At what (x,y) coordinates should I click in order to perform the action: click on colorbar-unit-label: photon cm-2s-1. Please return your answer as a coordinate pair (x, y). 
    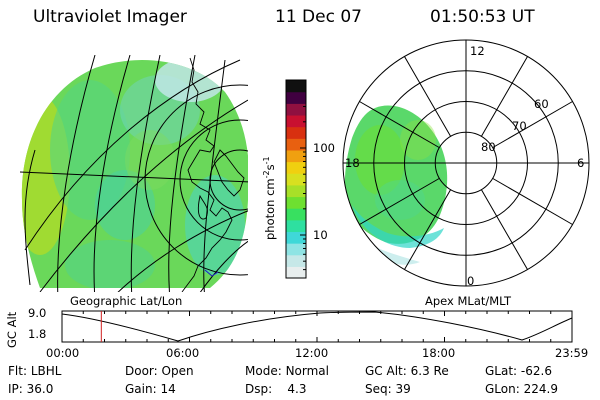
    Looking at the image, I should click on (269, 198).